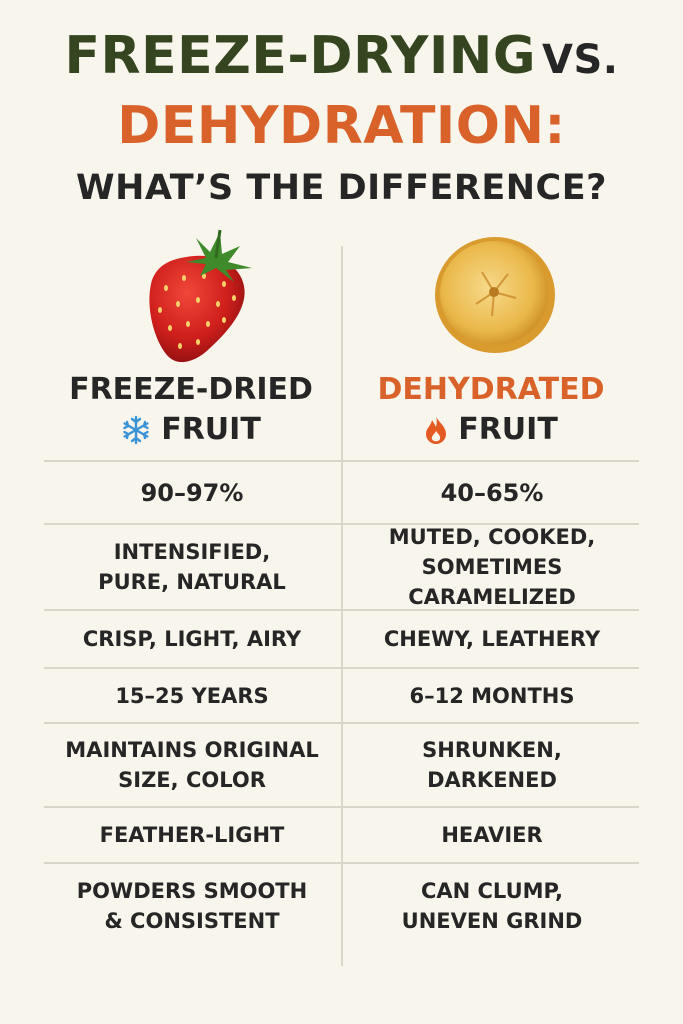 The width and height of the screenshot is (683, 1024). What do you see at coordinates (508, 429) in the screenshot?
I see `dehydrated-fruit-label: FRUIT` at bounding box center [508, 429].